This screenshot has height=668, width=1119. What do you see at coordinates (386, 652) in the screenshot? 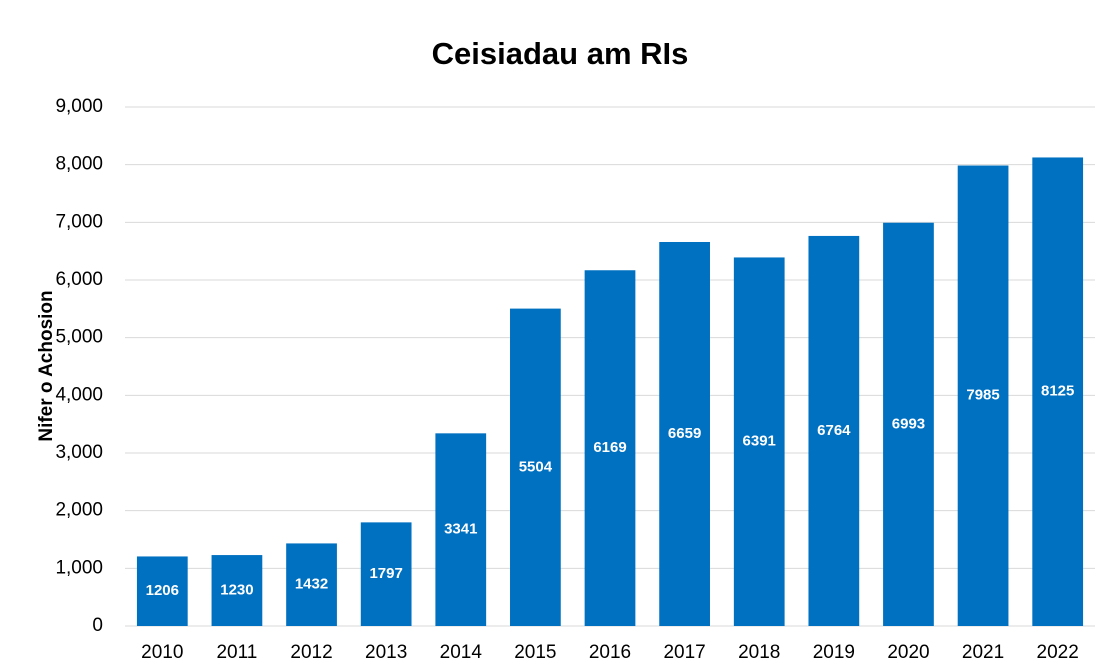
I see `x-tick-label: 2013` at bounding box center [386, 652].